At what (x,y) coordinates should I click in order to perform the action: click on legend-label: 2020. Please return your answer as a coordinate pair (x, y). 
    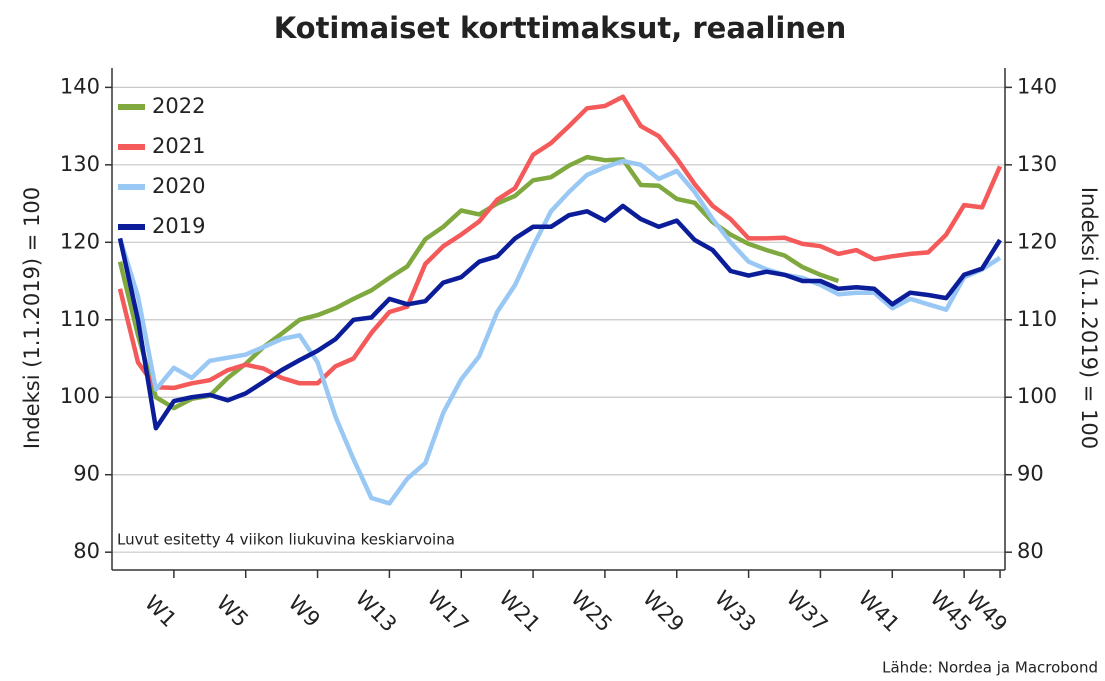
    Looking at the image, I should click on (178, 186).